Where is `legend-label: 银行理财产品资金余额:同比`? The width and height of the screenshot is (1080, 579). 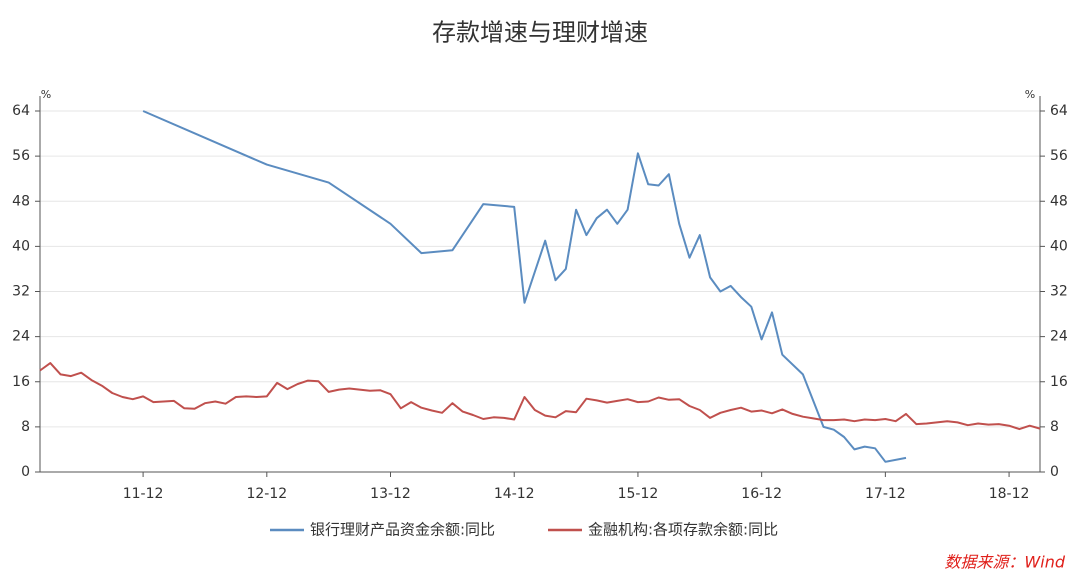 legend-label: 银行理财产品资金余额:同比 is located at coordinates (402, 530).